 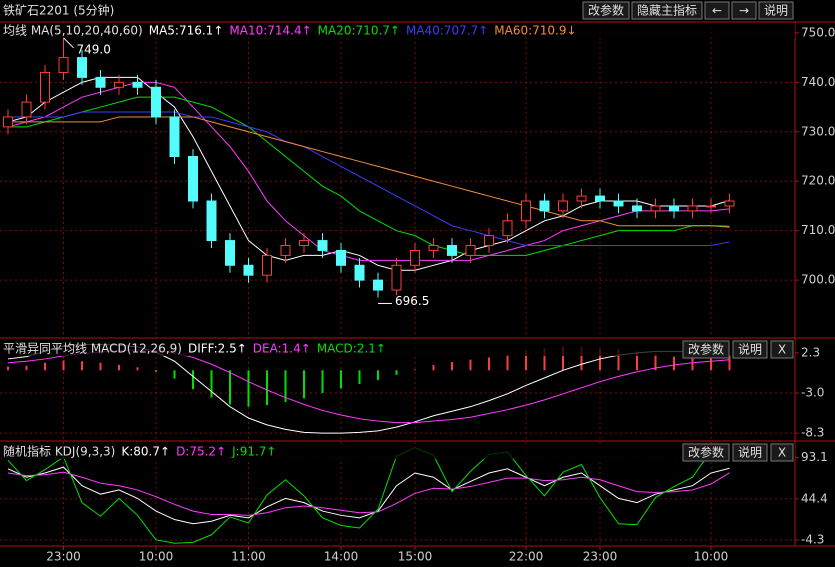 What do you see at coordinates (58, 10) in the screenshot?
I see `chart-title: 铁矿石2201 (5分钟)` at bounding box center [58, 10].